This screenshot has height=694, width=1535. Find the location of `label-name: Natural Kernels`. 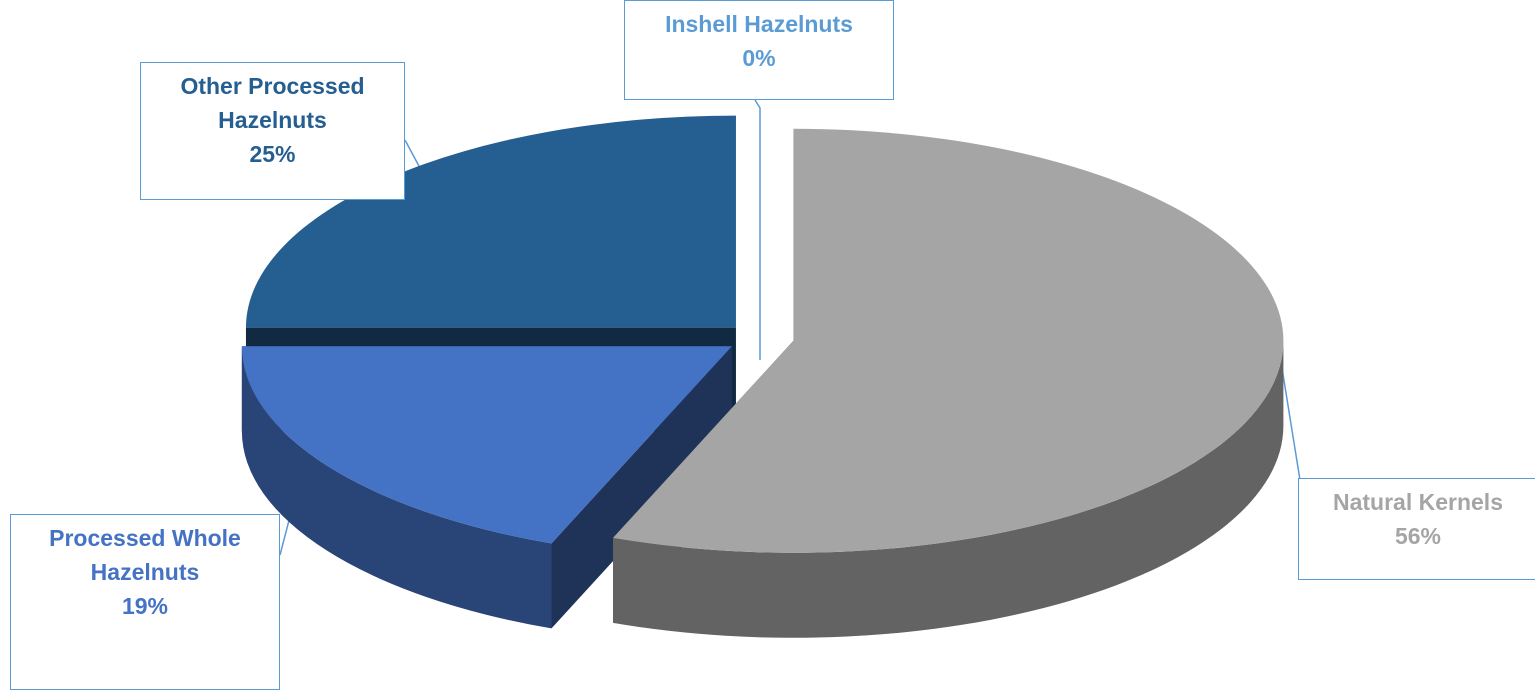

label-name: Natural Kernels is located at coordinates (1417, 502).